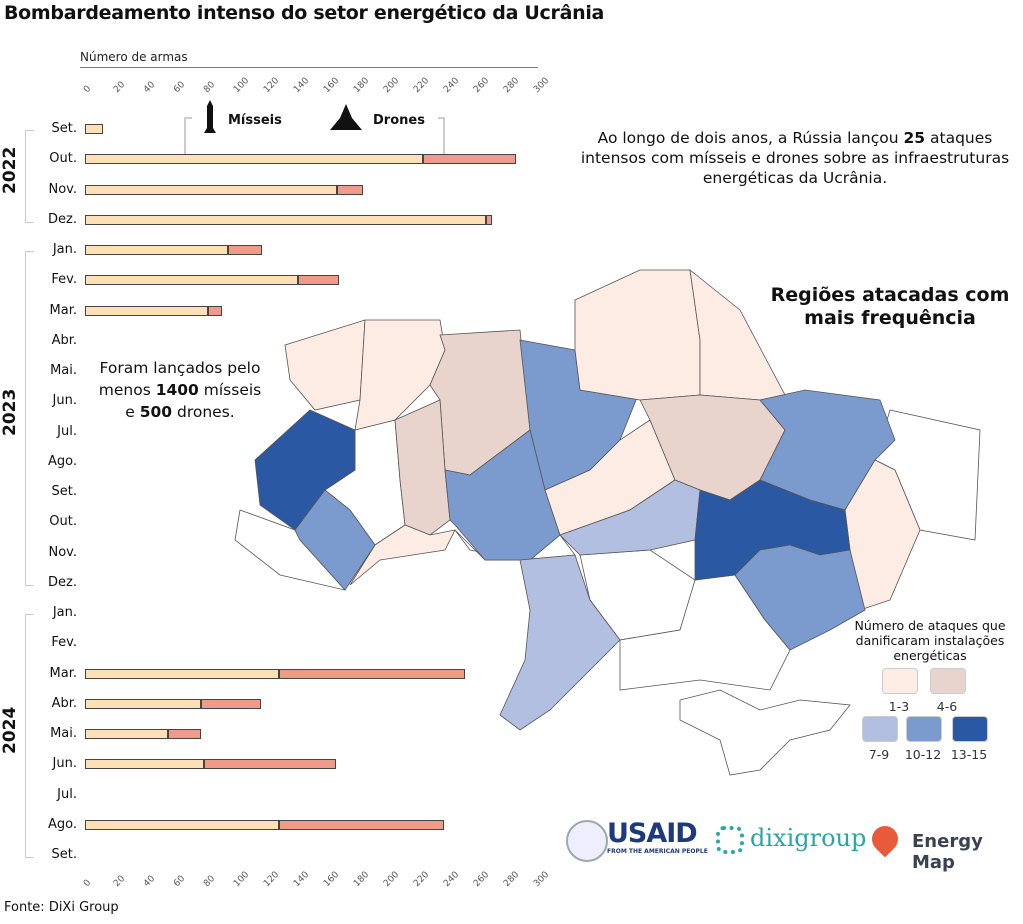 Image resolution: width=1023 pixels, height=924 pixels. Describe the element at coordinates (402, 555) in the screenshot. I see `region-chernivtsi` at that location.